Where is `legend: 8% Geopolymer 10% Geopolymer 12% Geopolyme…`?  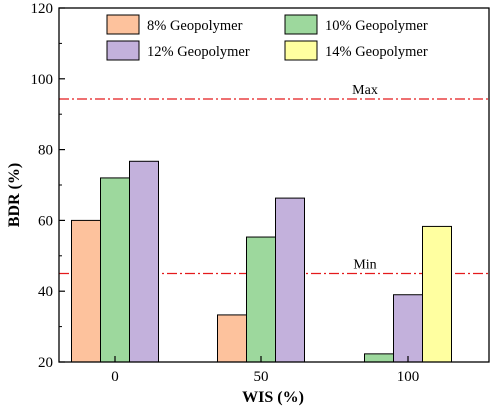 legend: 8% Geopolymer 10% Geopolymer 12% Geopolyme… is located at coordinates (267, 37).